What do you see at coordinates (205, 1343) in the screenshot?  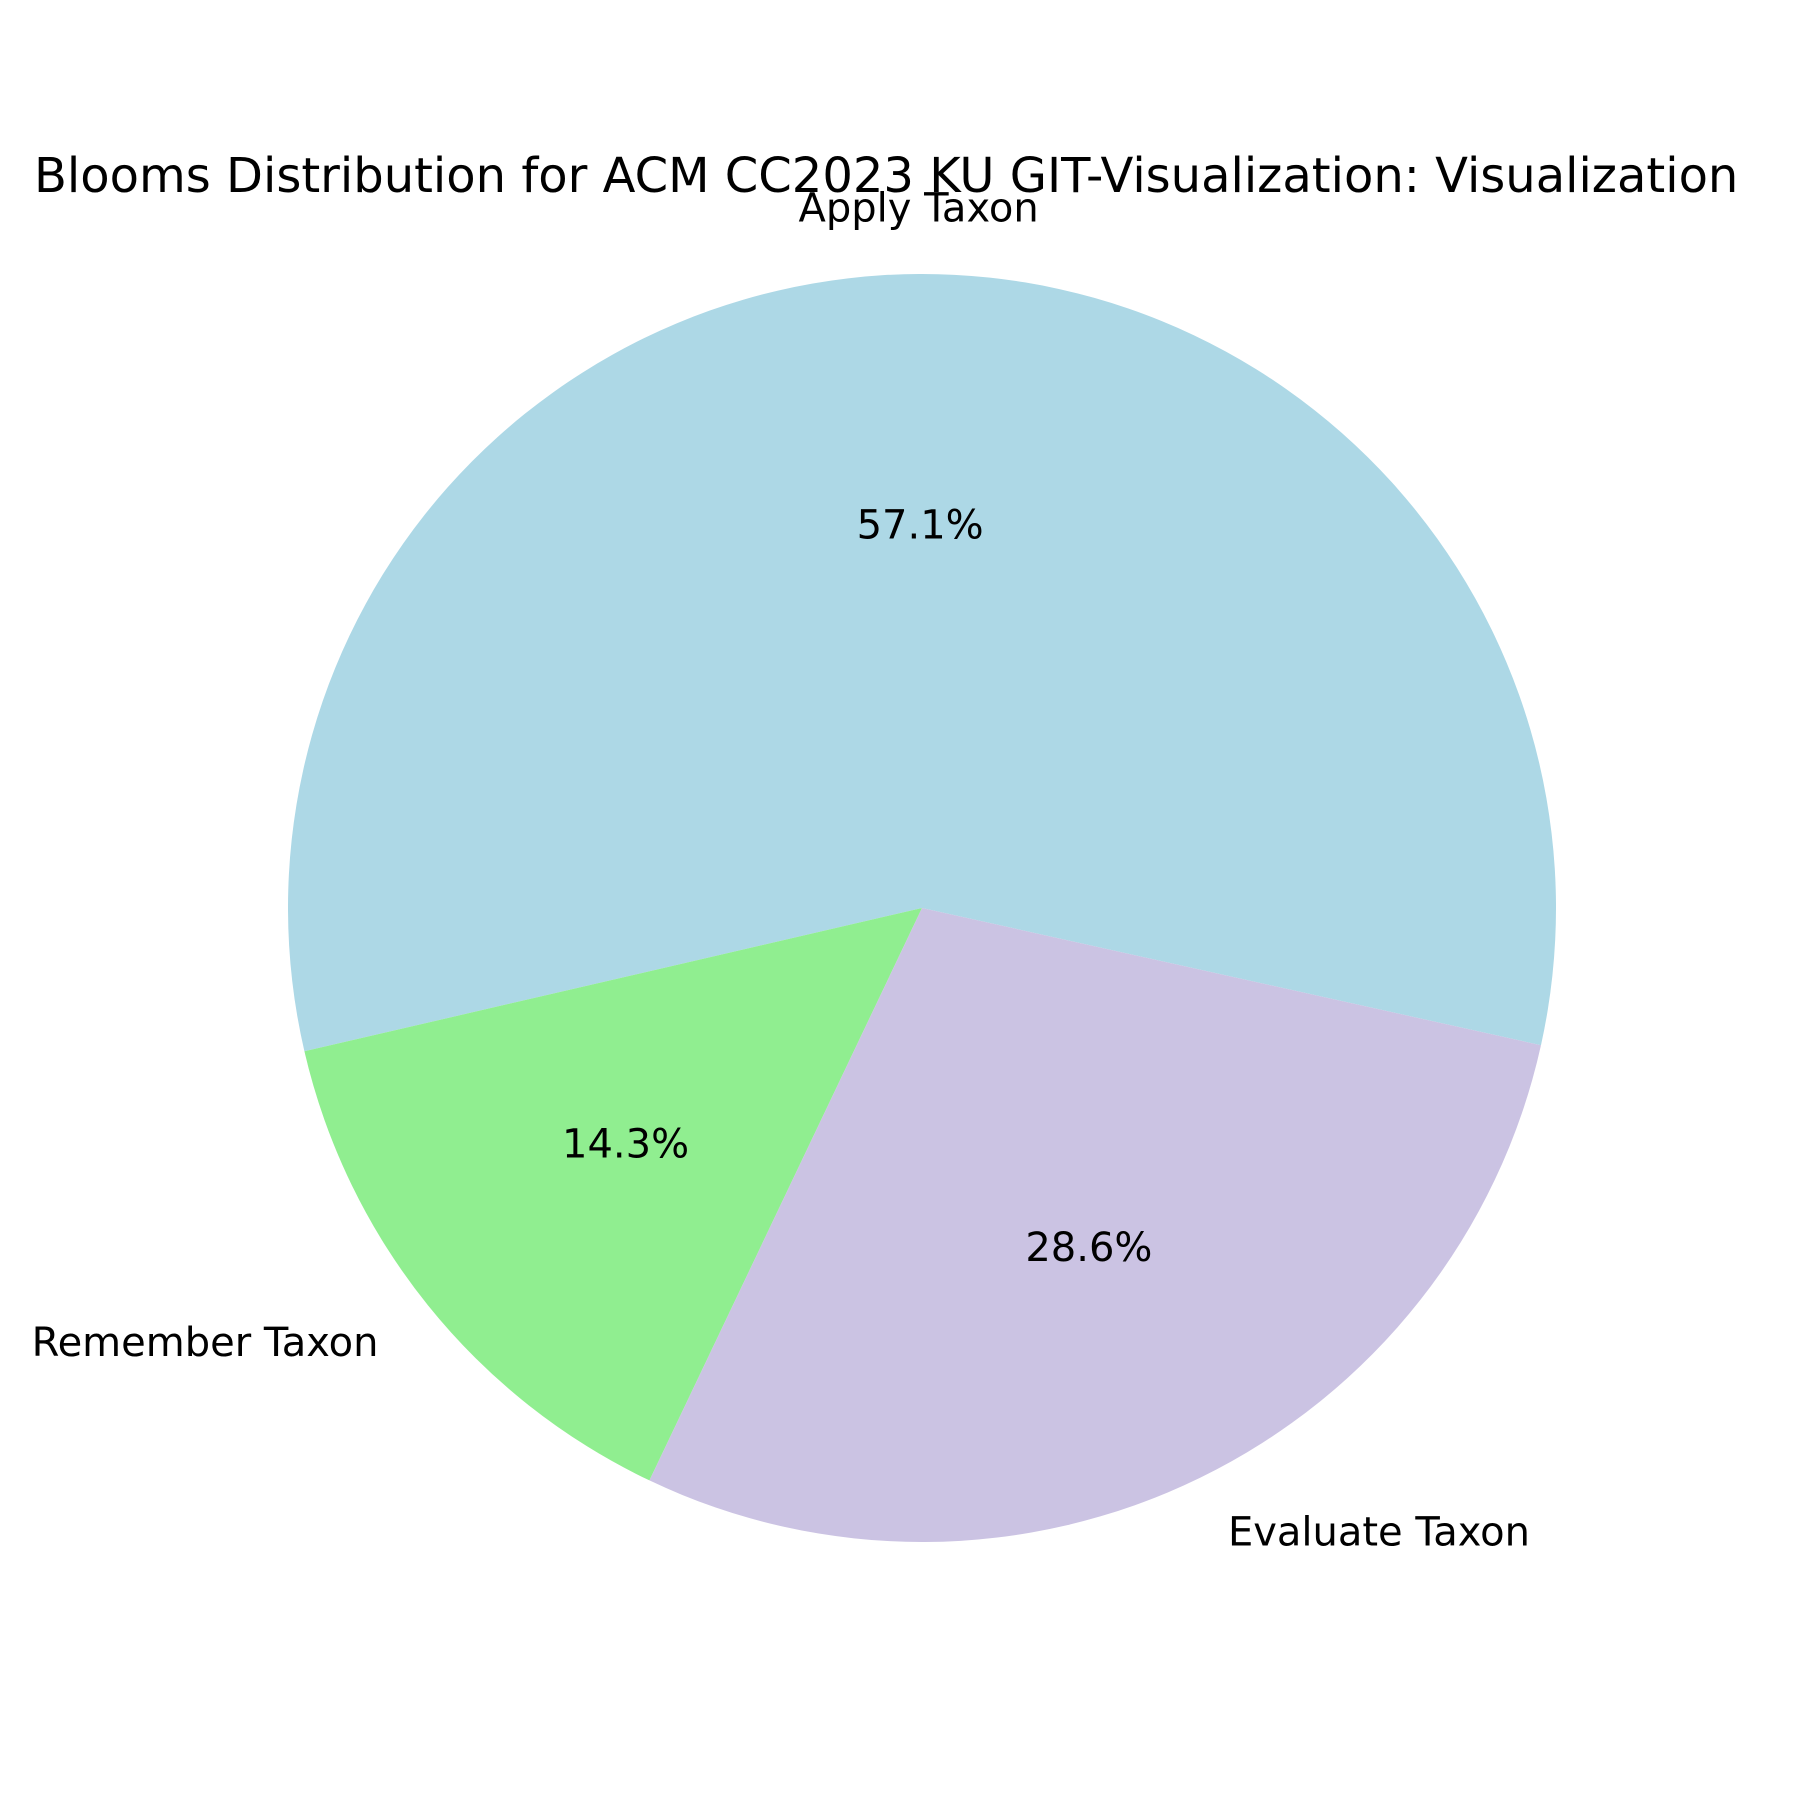 I see `slice-label-remember-taxon: Remember Taxon` at bounding box center [205, 1343].